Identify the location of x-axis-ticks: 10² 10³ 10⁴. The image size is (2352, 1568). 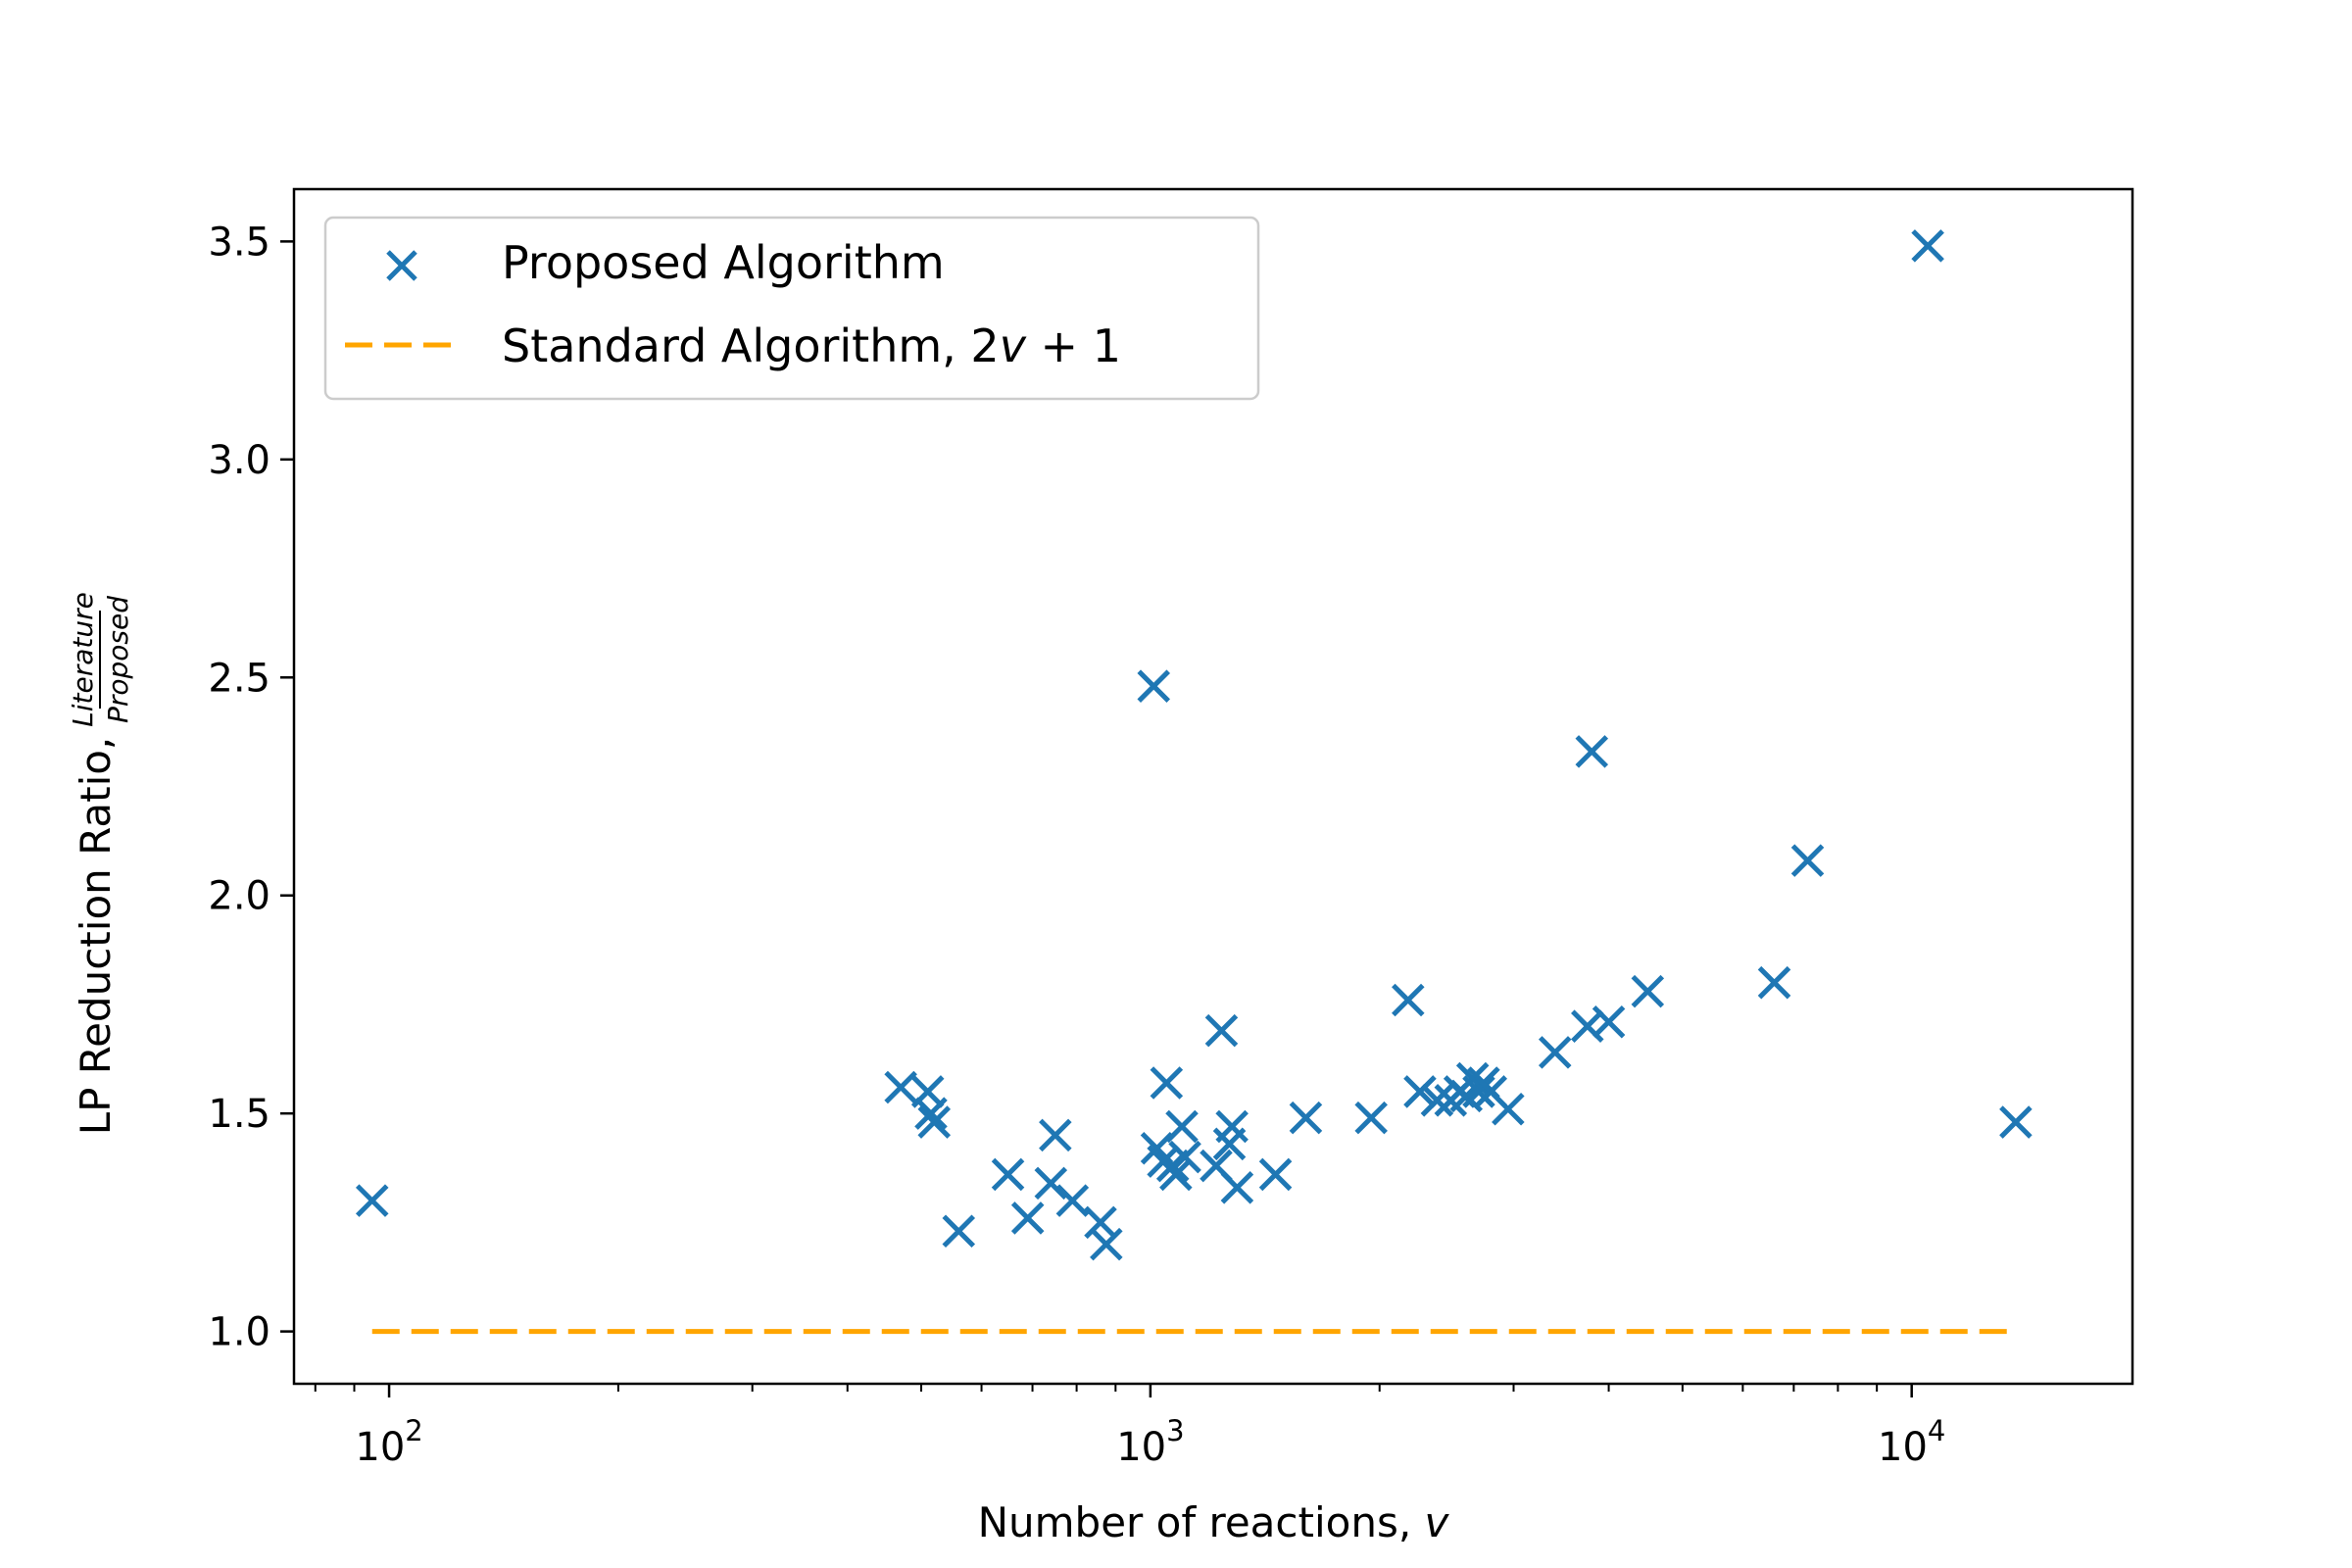
(1129, 1427).